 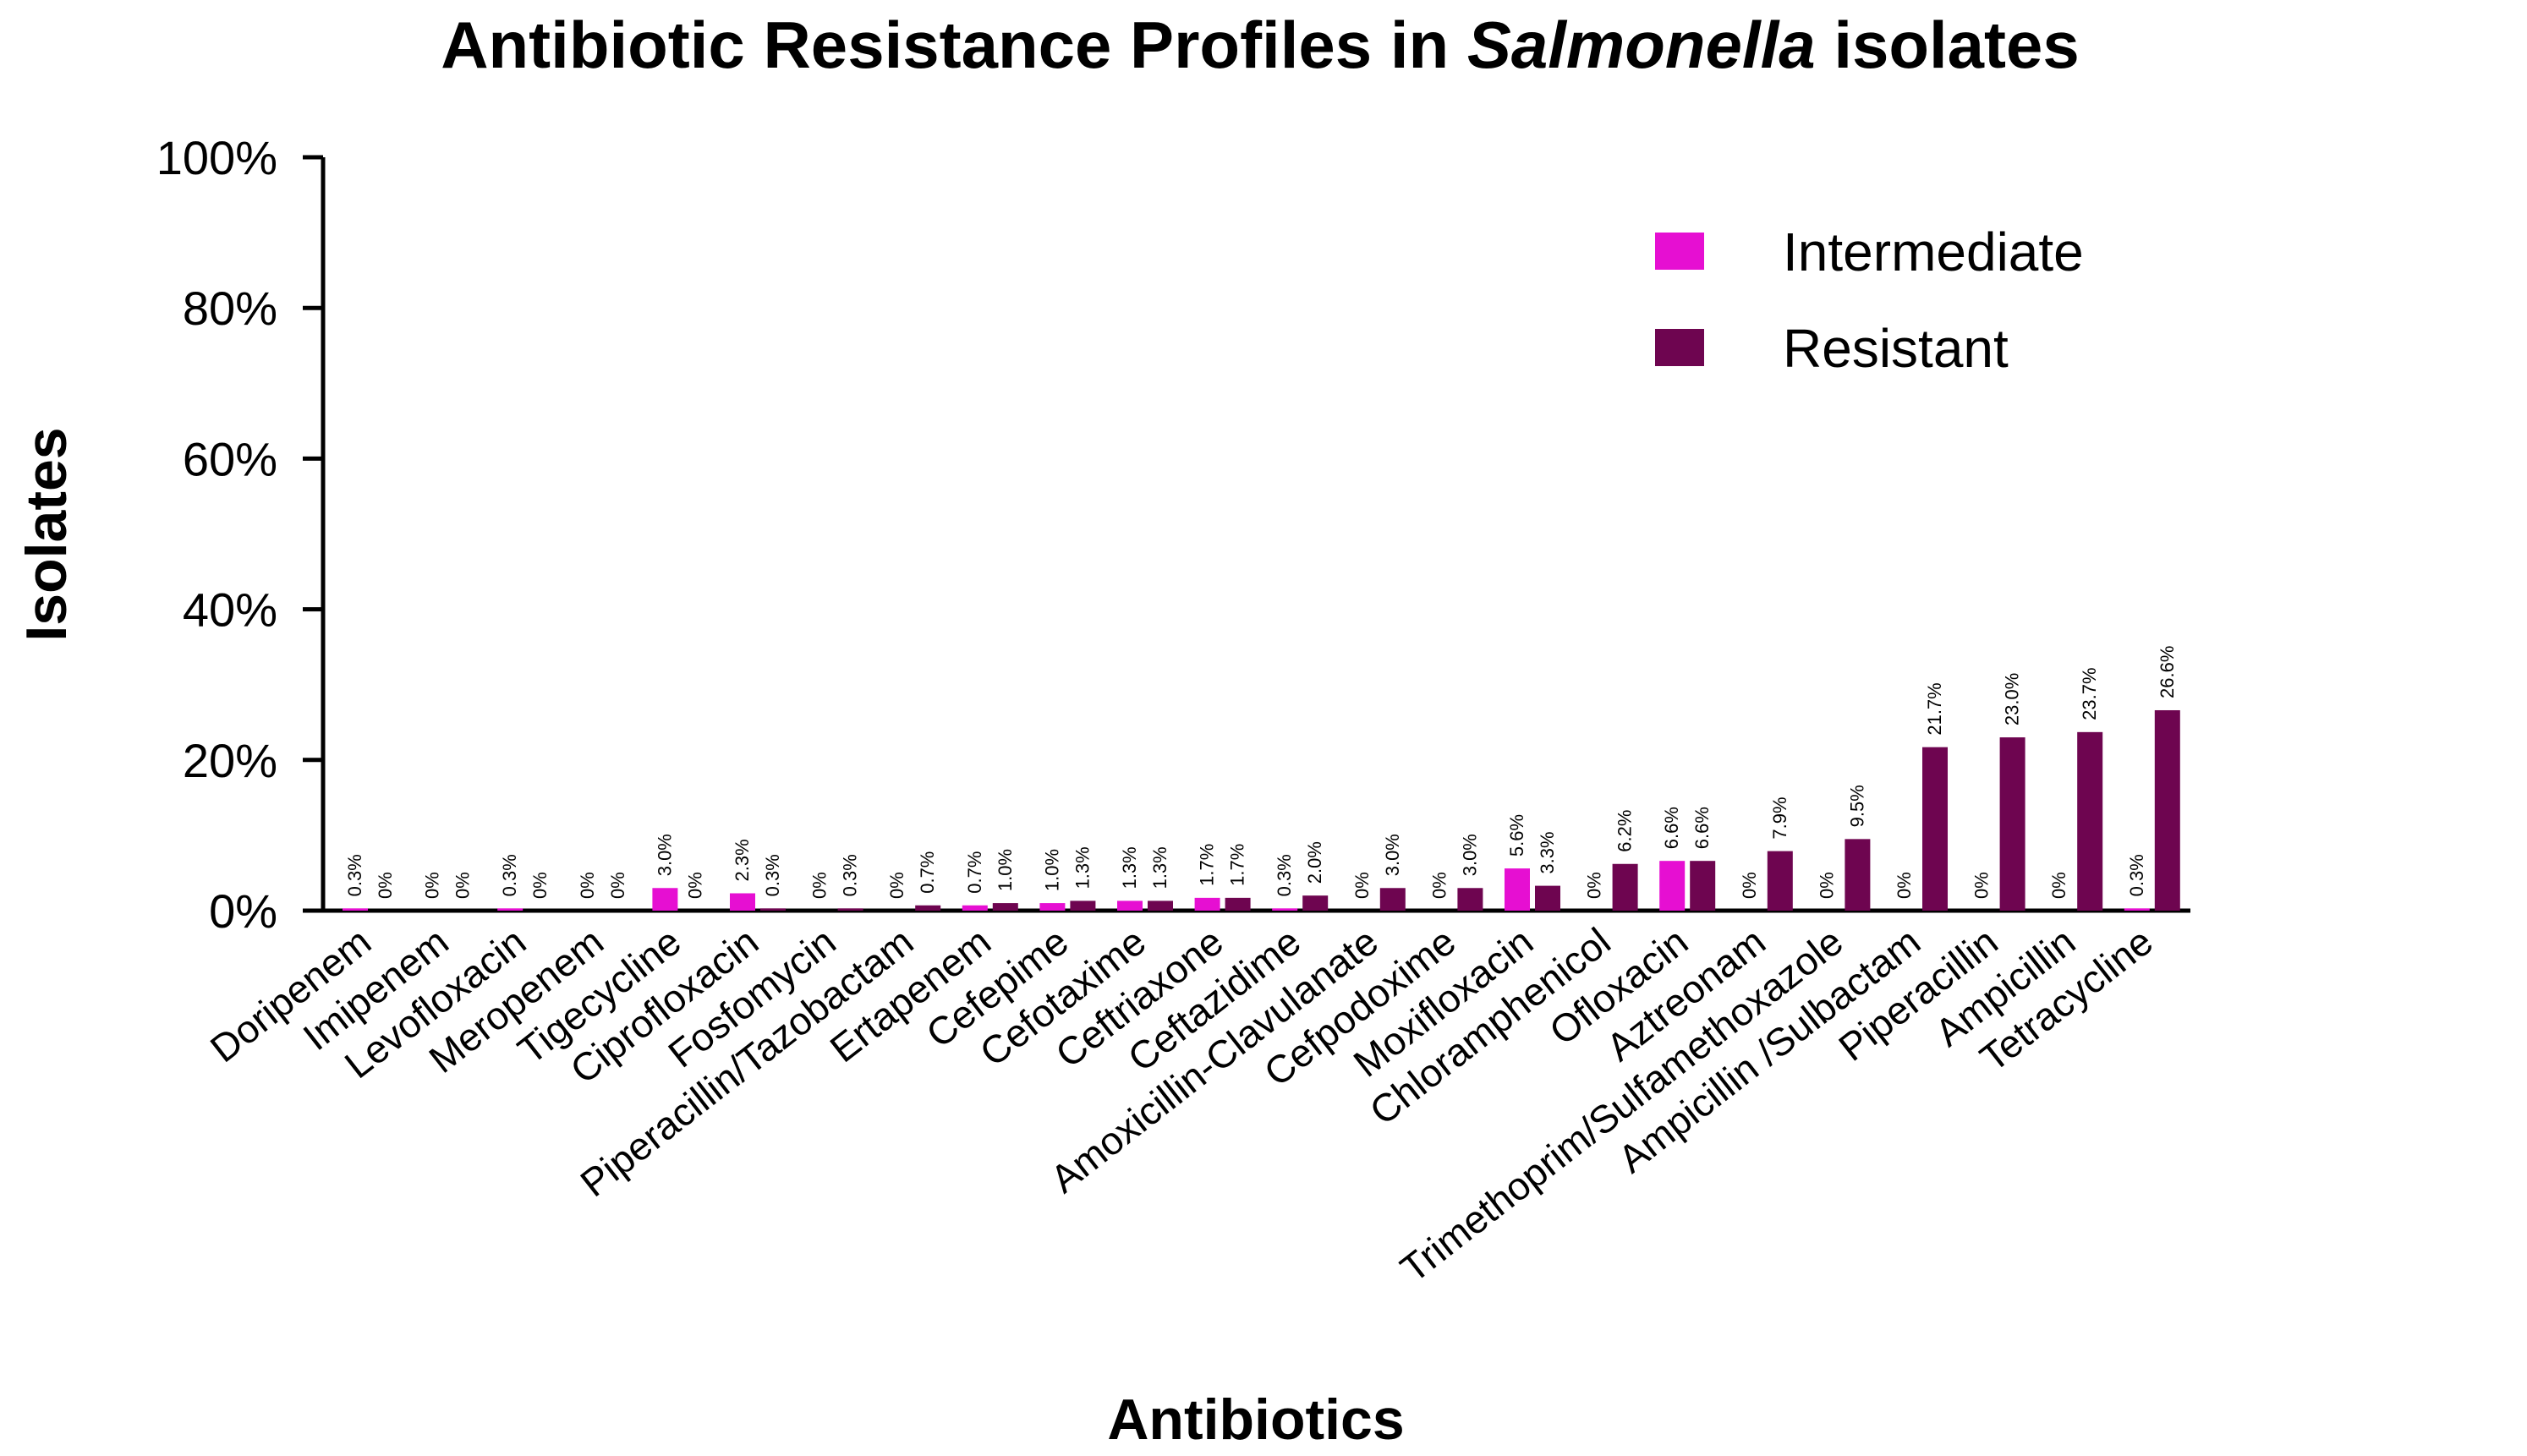 I want to click on data-label-intermediate: 3.0%, so click(x=664, y=855).